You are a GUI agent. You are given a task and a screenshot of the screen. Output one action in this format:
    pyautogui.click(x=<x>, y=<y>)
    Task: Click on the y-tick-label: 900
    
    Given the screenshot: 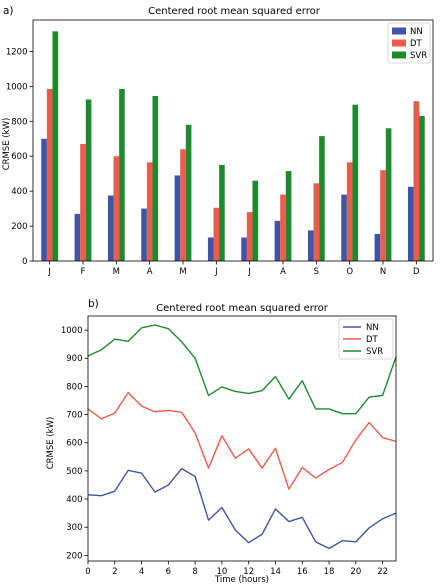 What is the action you would take?
    pyautogui.click(x=74, y=359)
    